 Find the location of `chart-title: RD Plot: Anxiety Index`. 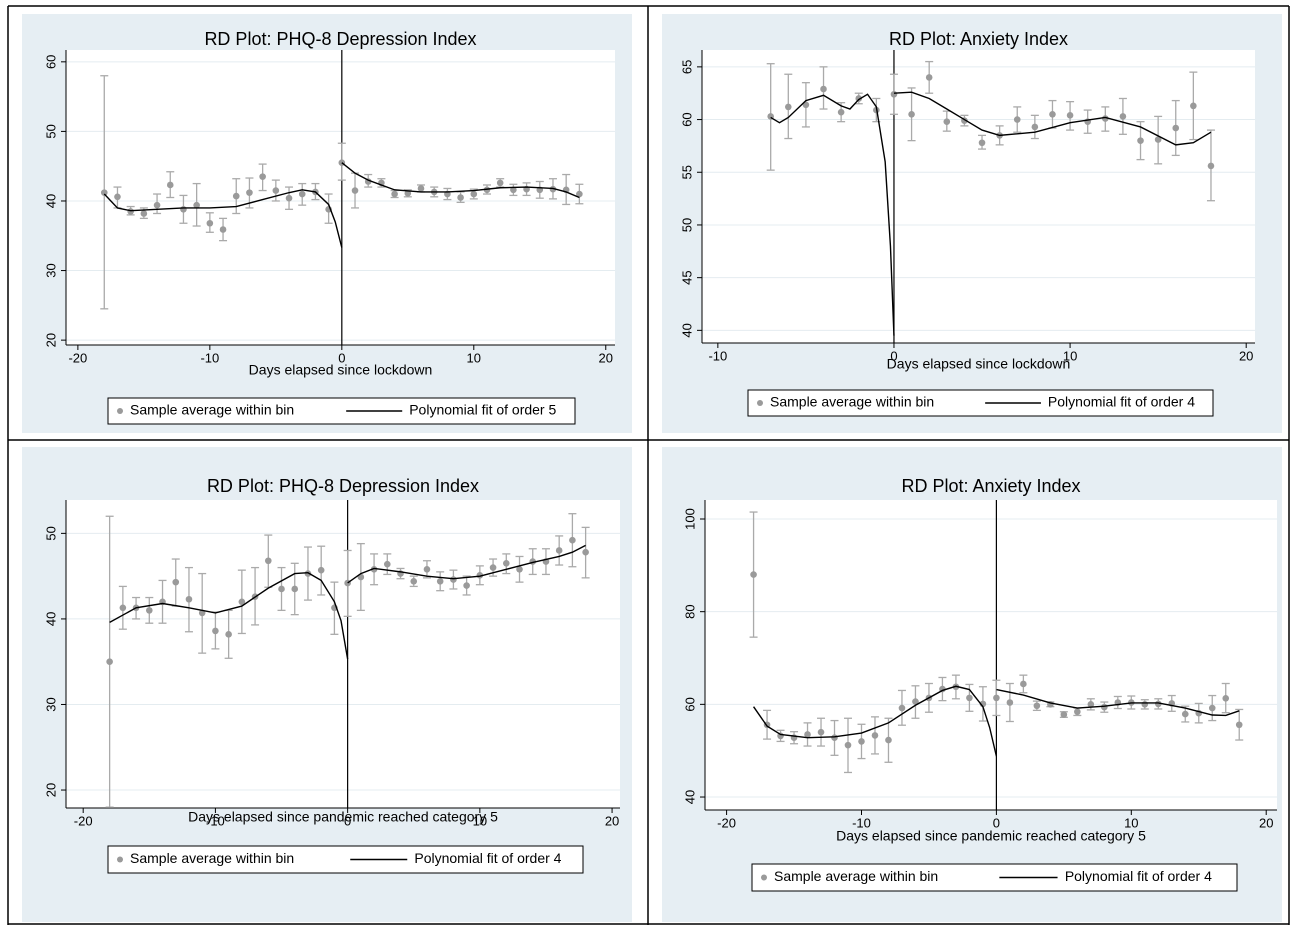

chart-title: RD Plot: Anxiety Index is located at coordinates (978, 39).